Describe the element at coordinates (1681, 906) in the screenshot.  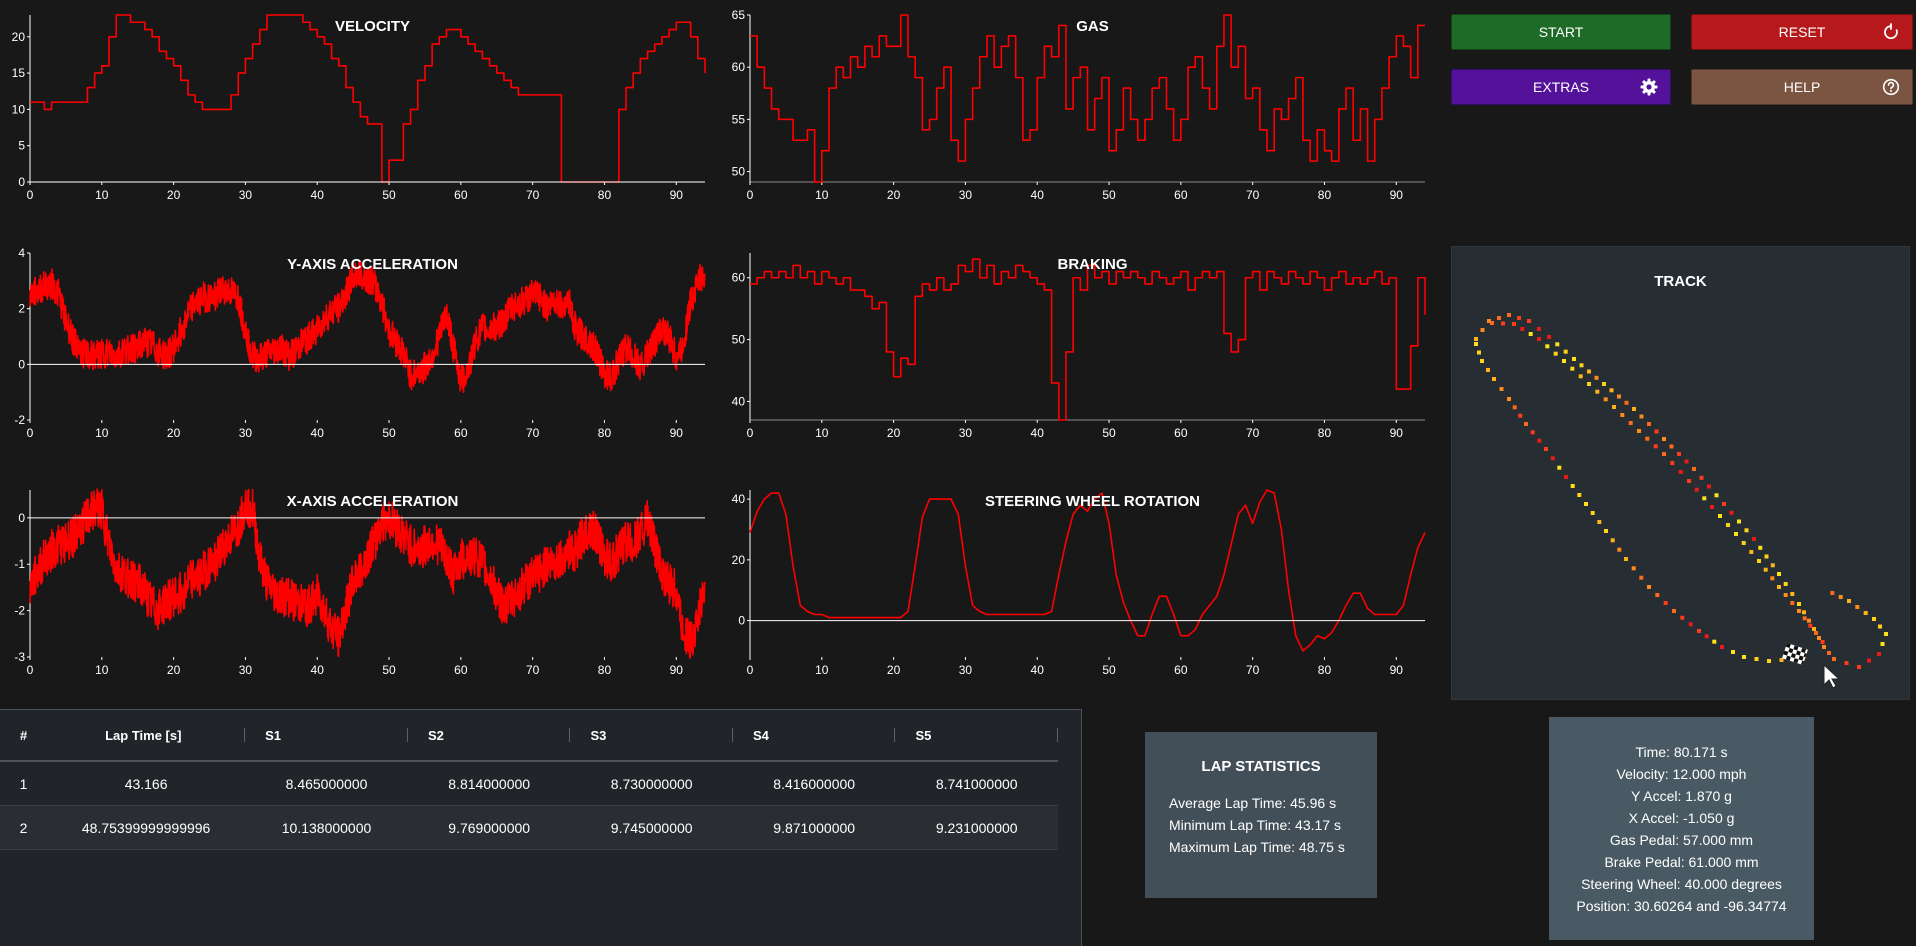
I see `telemetry-position: Position: 30.60264 and -96.34774` at that location.